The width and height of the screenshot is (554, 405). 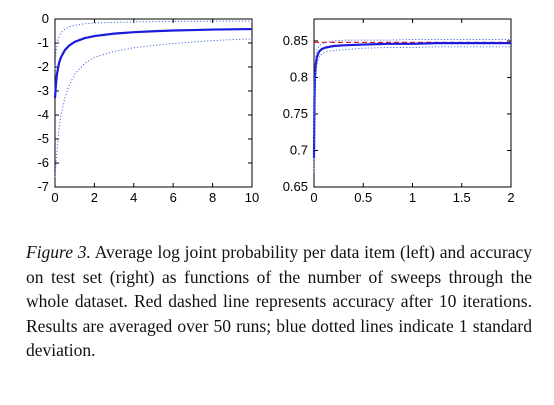 I want to click on y-tick-label: -4, so click(x=43, y=114).